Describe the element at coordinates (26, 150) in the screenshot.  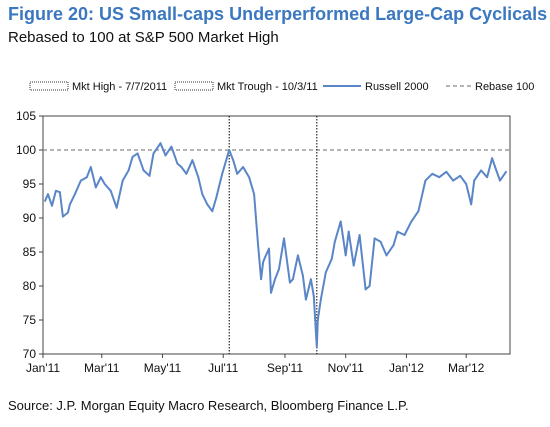
I see `y-tick-label: 100` at that location.